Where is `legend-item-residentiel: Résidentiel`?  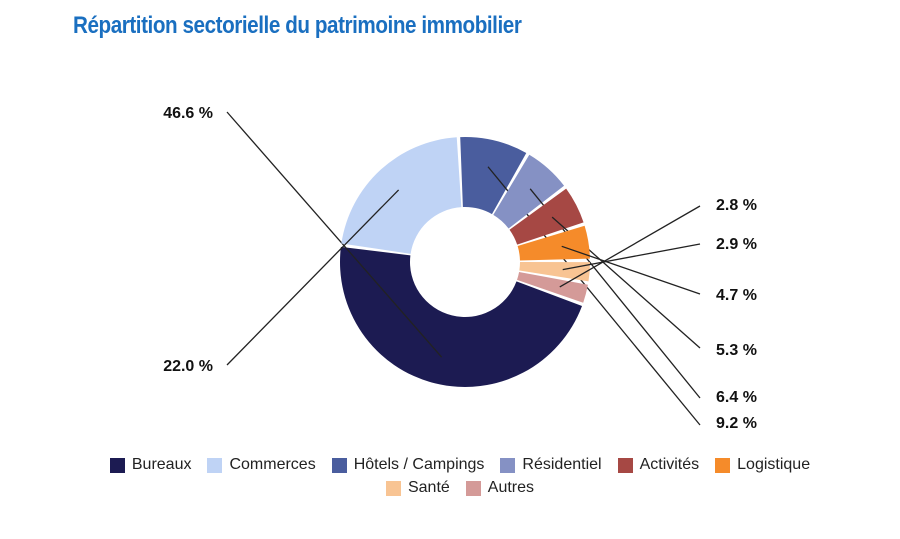 legend-item-residentiel: Résidentiel is located at coordinates (551, 465).